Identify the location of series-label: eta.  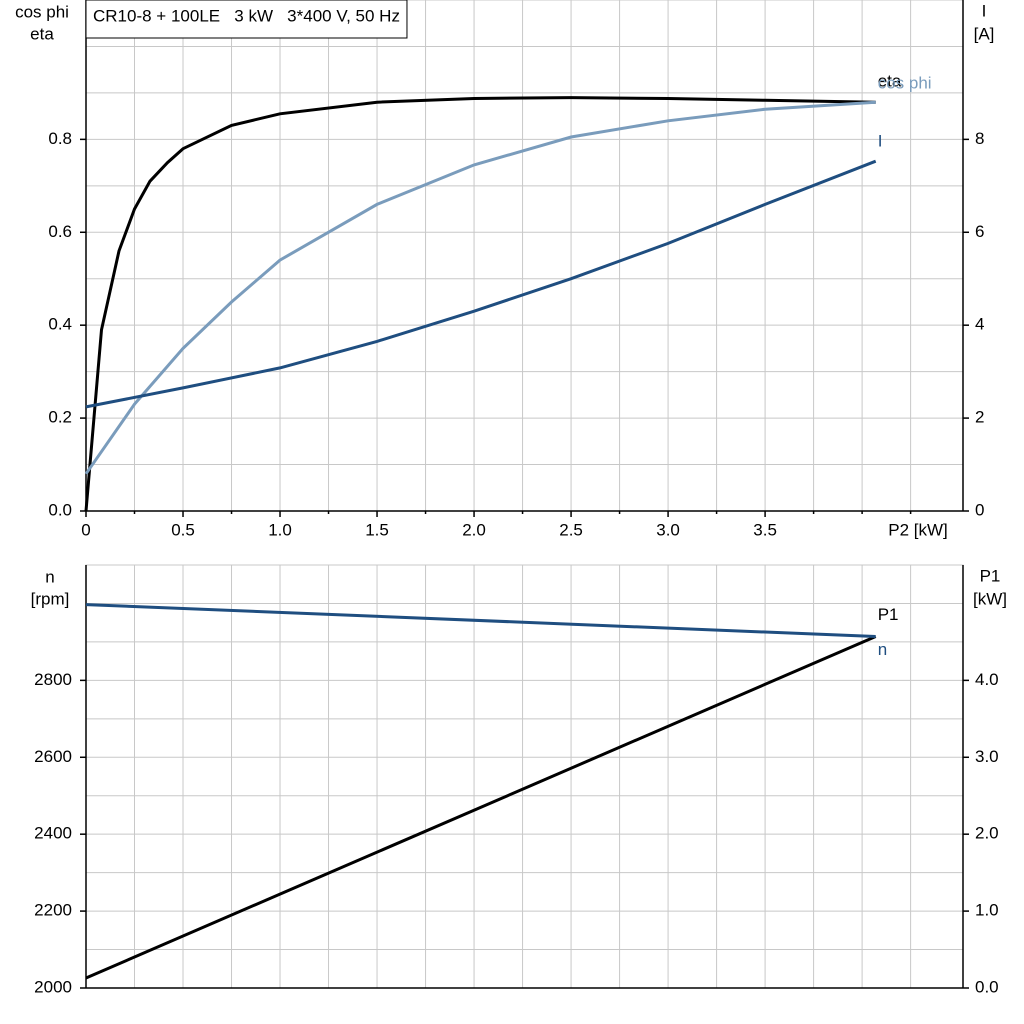
(890, 81).